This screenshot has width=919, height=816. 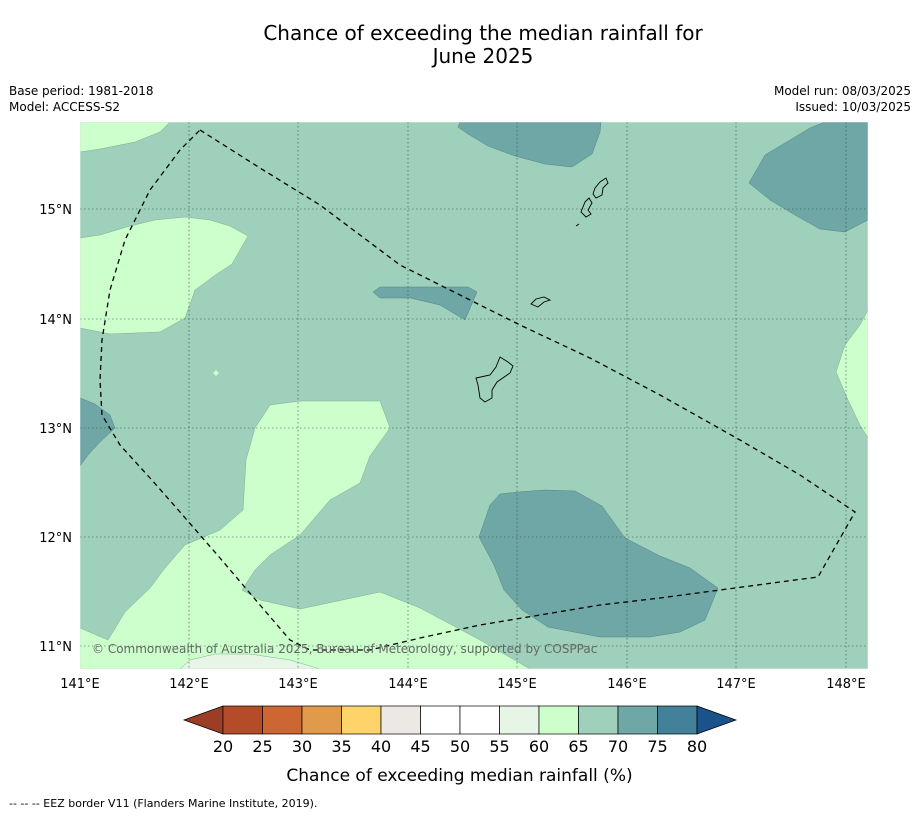 What do you see at coordinates (459, 776) in the screenshot?
I see `colorbar-label: Chance of exceeding median rainfall (%)` at bounding box center [459, 776].